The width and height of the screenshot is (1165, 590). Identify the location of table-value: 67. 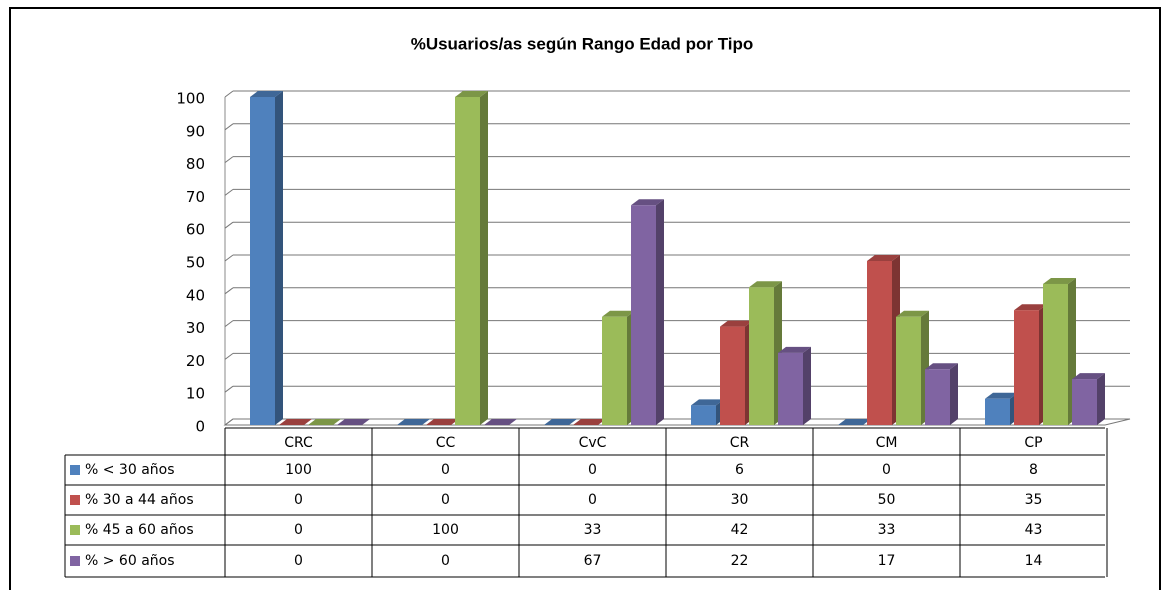
(593, 561).